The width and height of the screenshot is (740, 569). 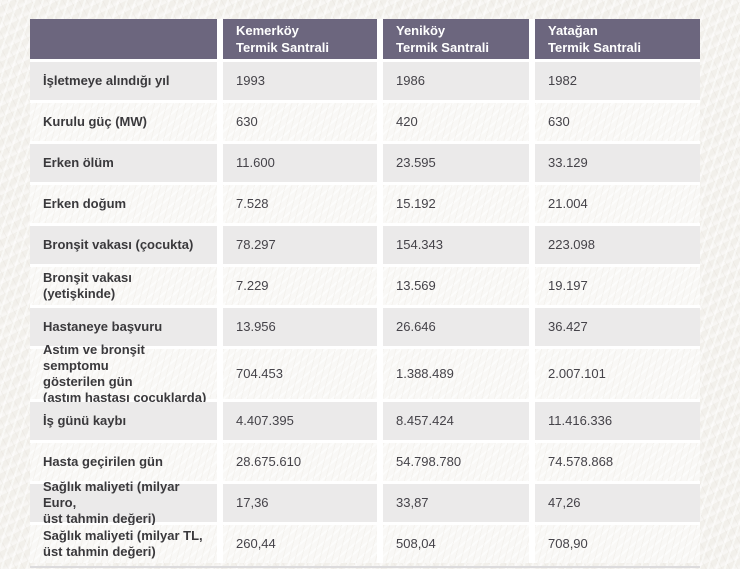 What do you see at coordinates (365, 567) in the screenshot?
I see `table-bottom-rule` at bounding box center [365, 567].